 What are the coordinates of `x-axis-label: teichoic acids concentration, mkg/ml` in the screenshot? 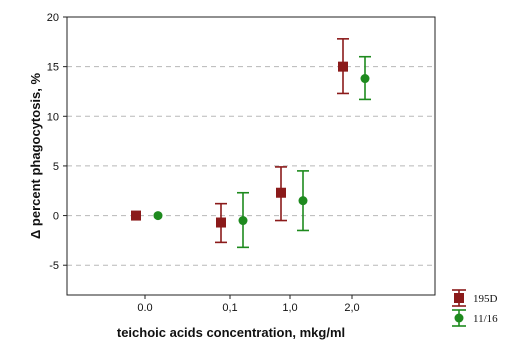 It's located at (231, 332).